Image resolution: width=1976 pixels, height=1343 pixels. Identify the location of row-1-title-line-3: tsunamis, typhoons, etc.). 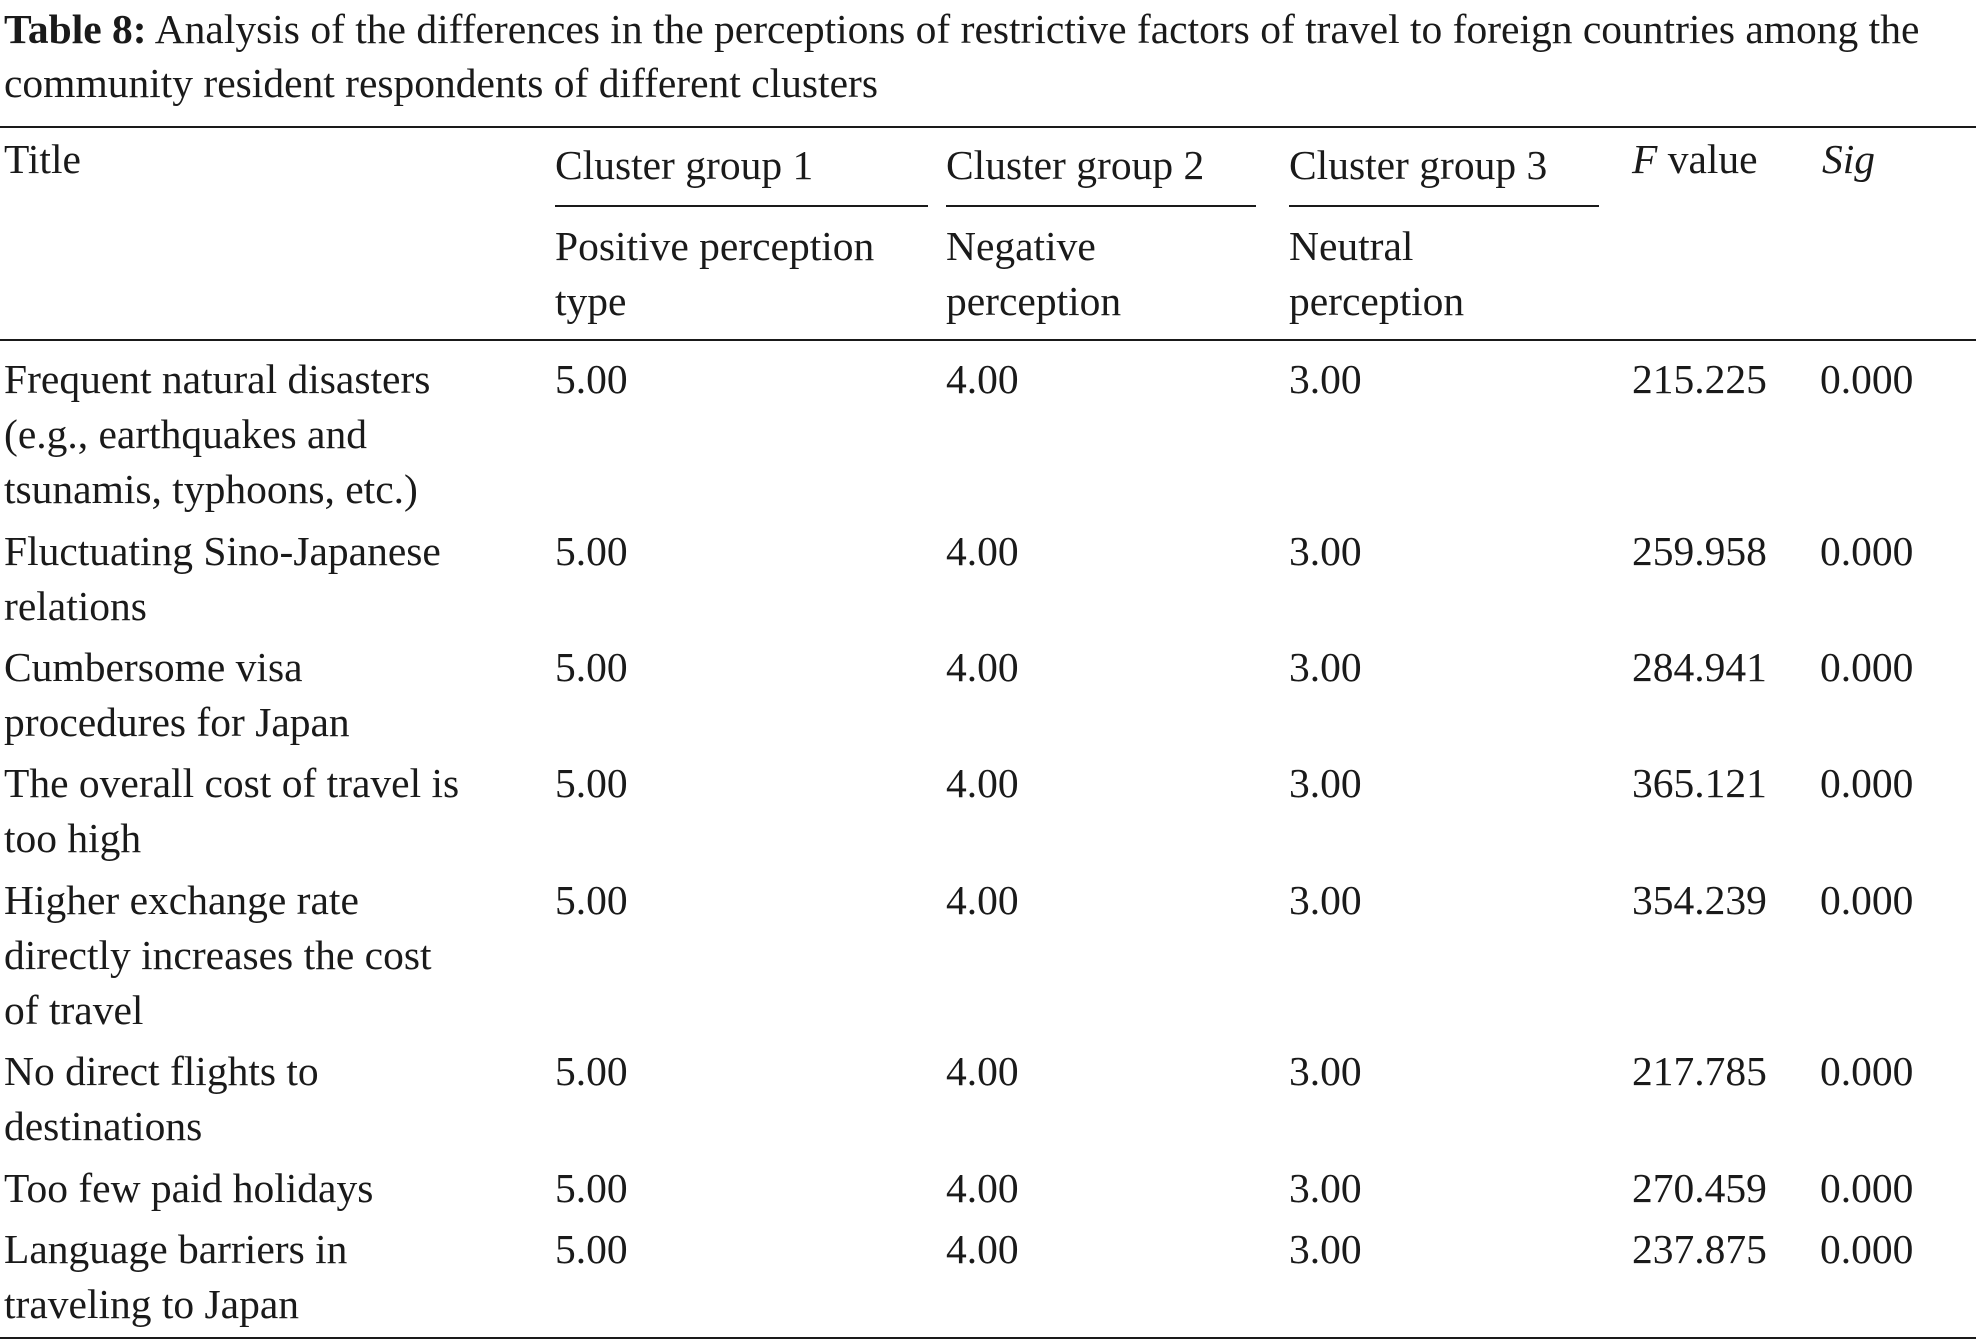
(211, 489).